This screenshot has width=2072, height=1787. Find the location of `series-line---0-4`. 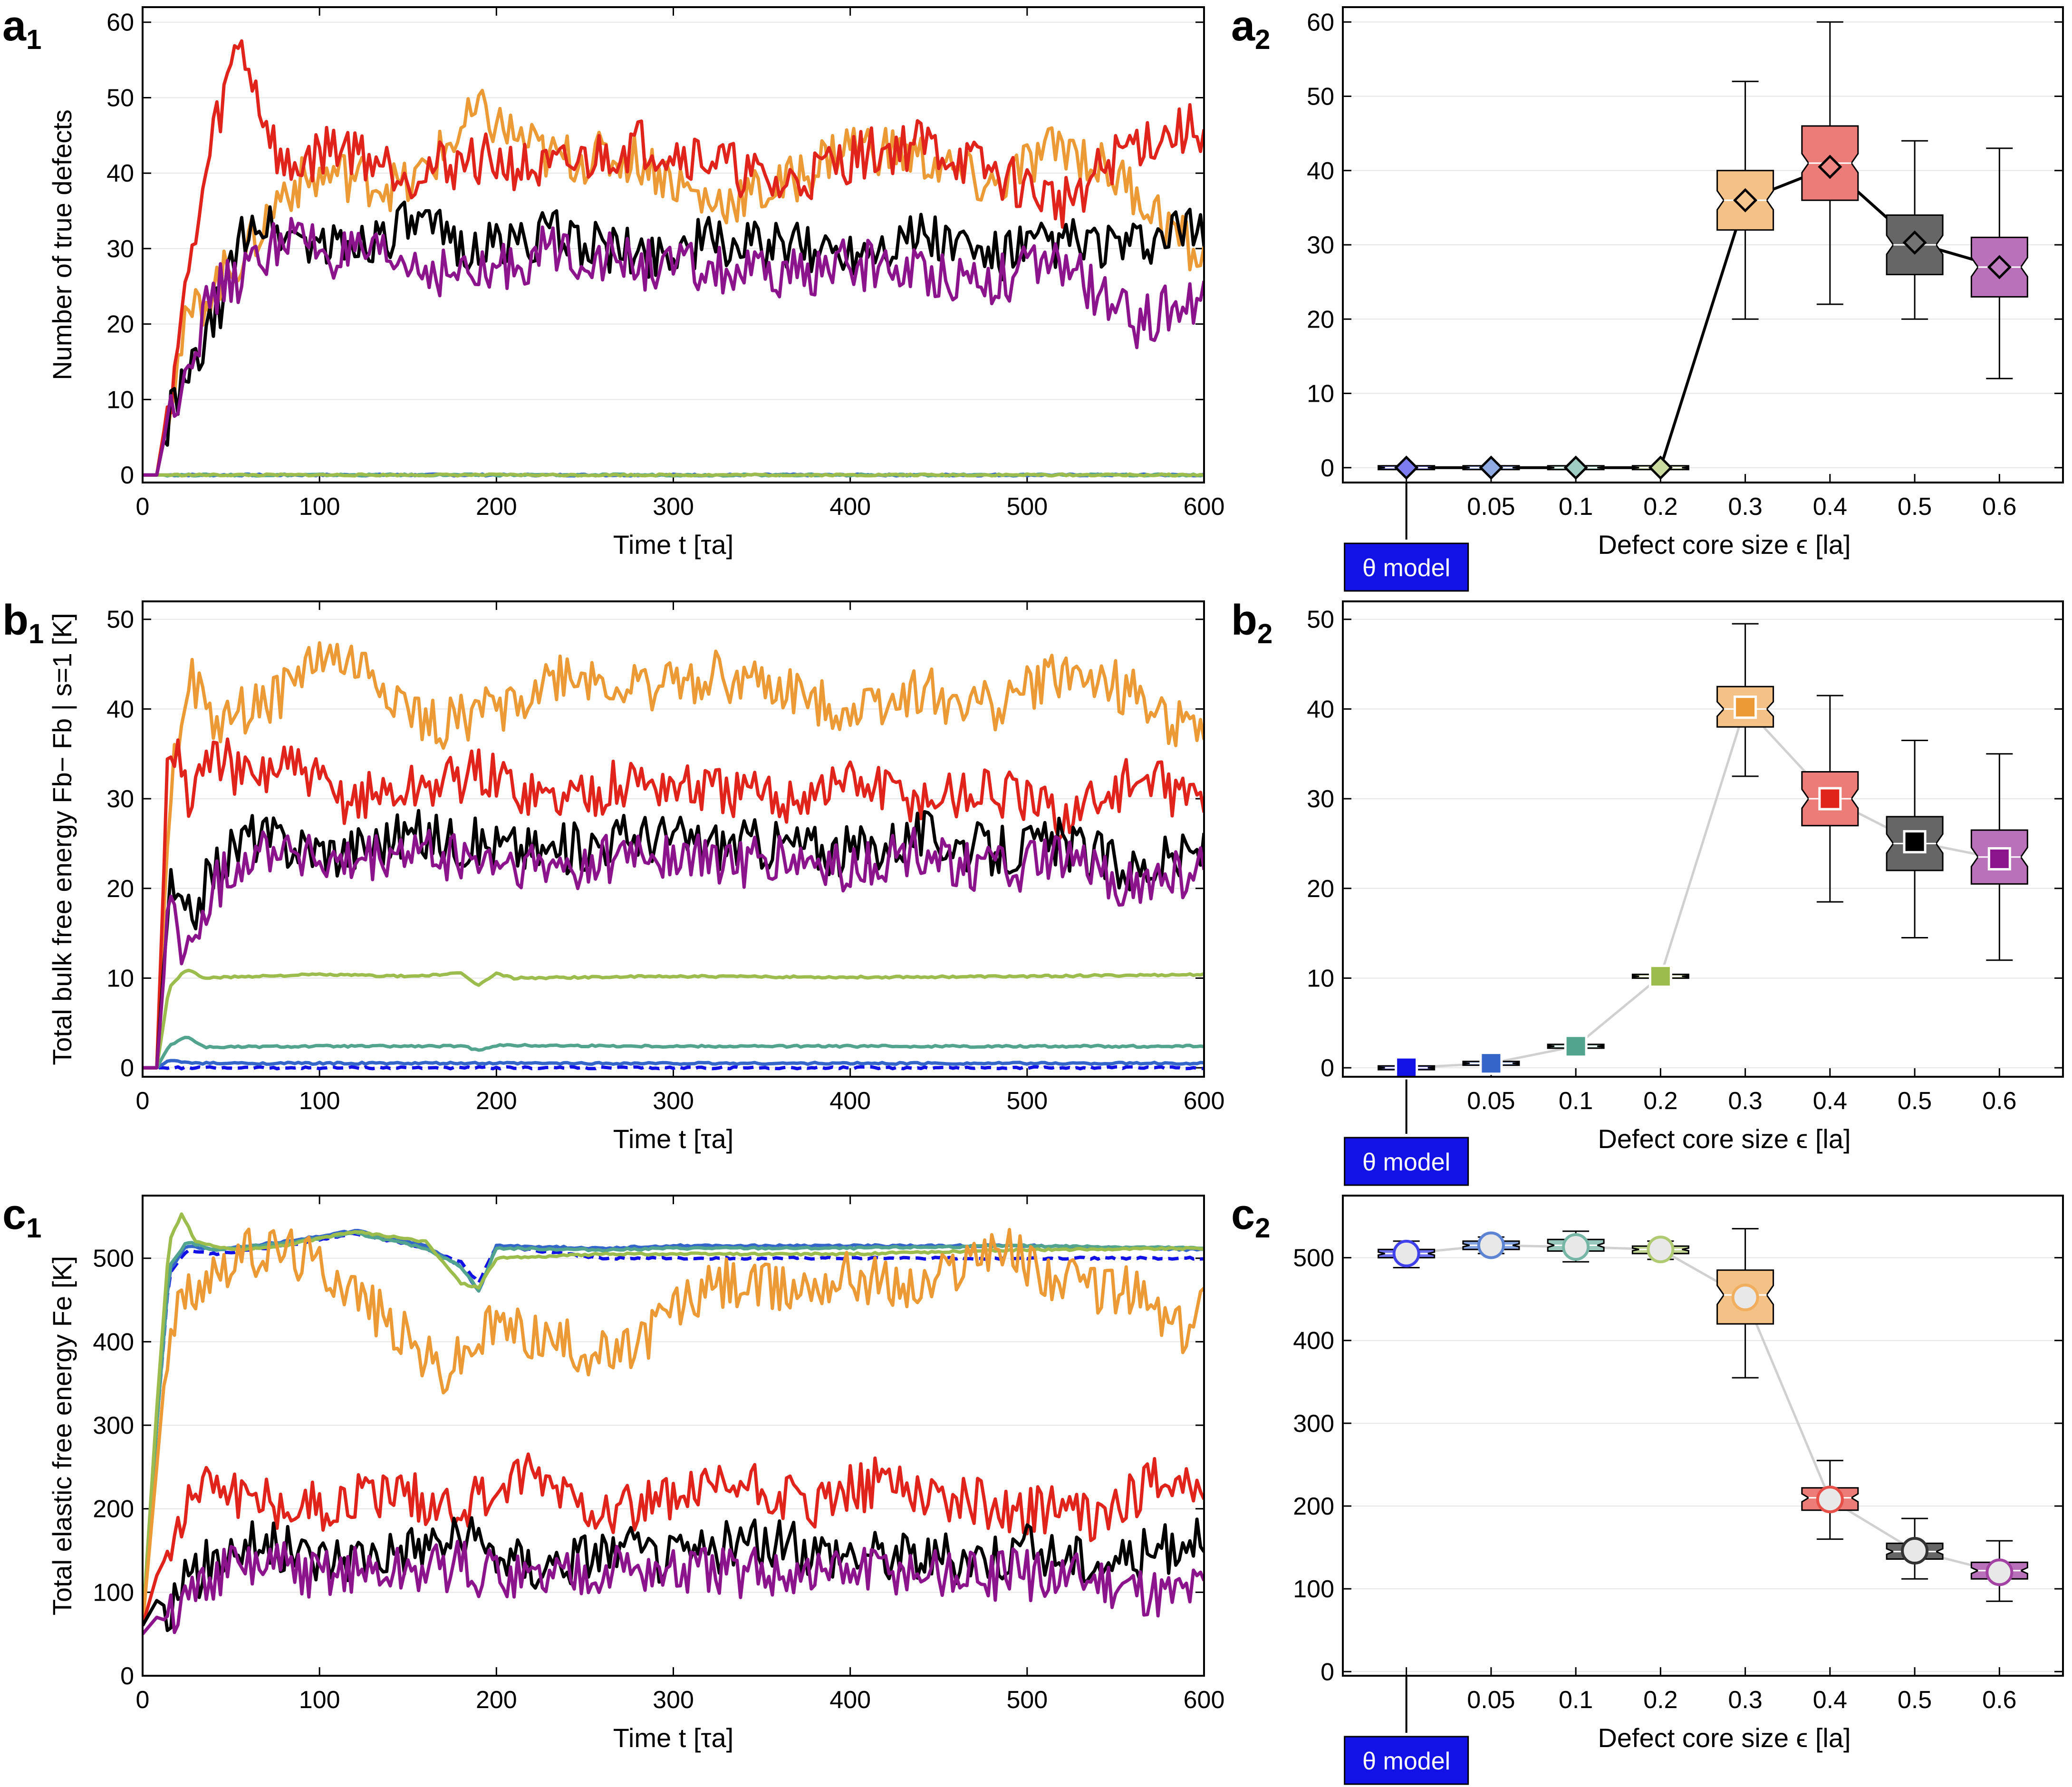

series-line---0-4 is located at coordinates (673, 258).